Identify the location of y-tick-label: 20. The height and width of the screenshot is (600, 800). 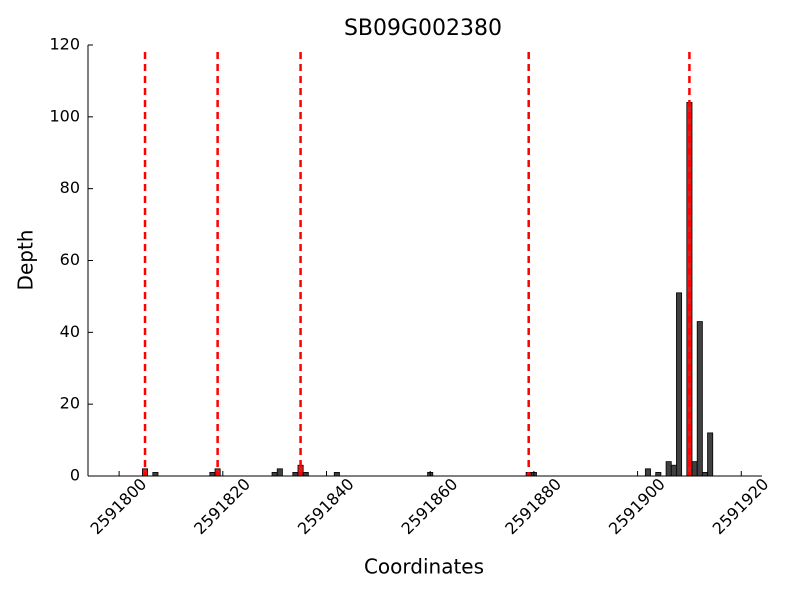
(70, 403).